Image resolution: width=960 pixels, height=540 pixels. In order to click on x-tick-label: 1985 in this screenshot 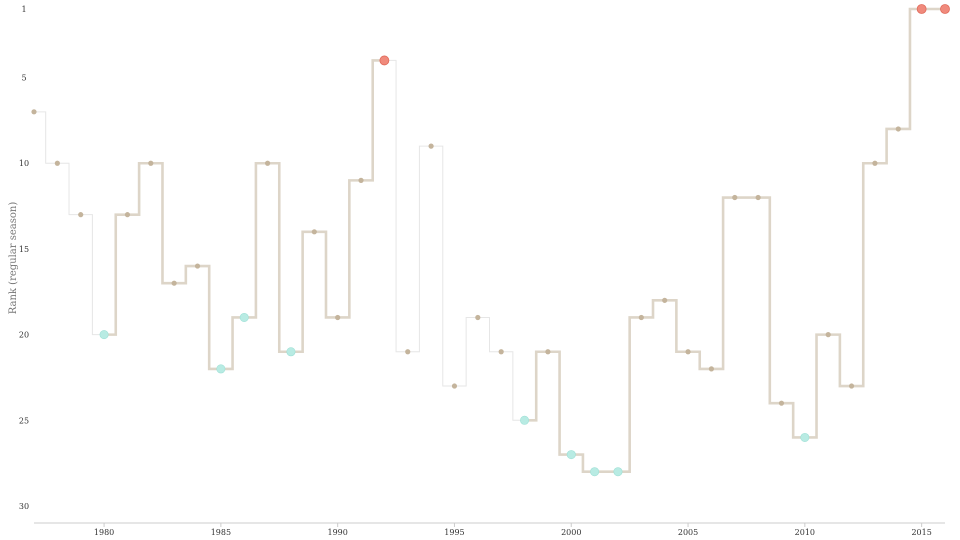, I will do `click(221, 532)`.